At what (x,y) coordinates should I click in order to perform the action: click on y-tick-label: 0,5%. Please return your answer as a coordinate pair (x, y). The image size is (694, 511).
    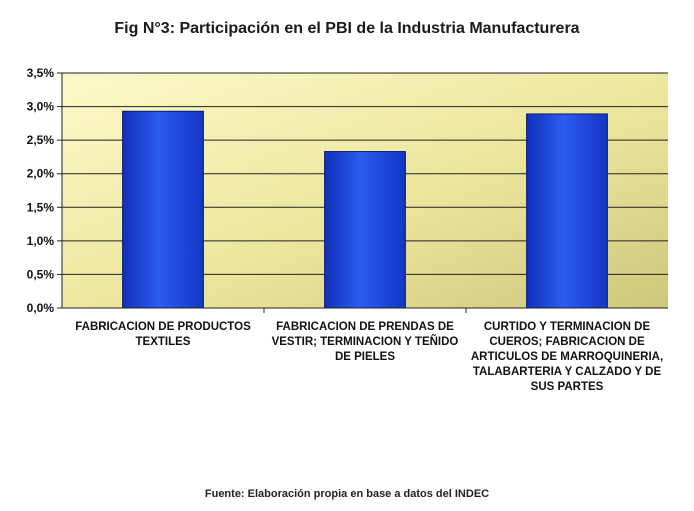
    Looking at the image, I should click on (41, 274).